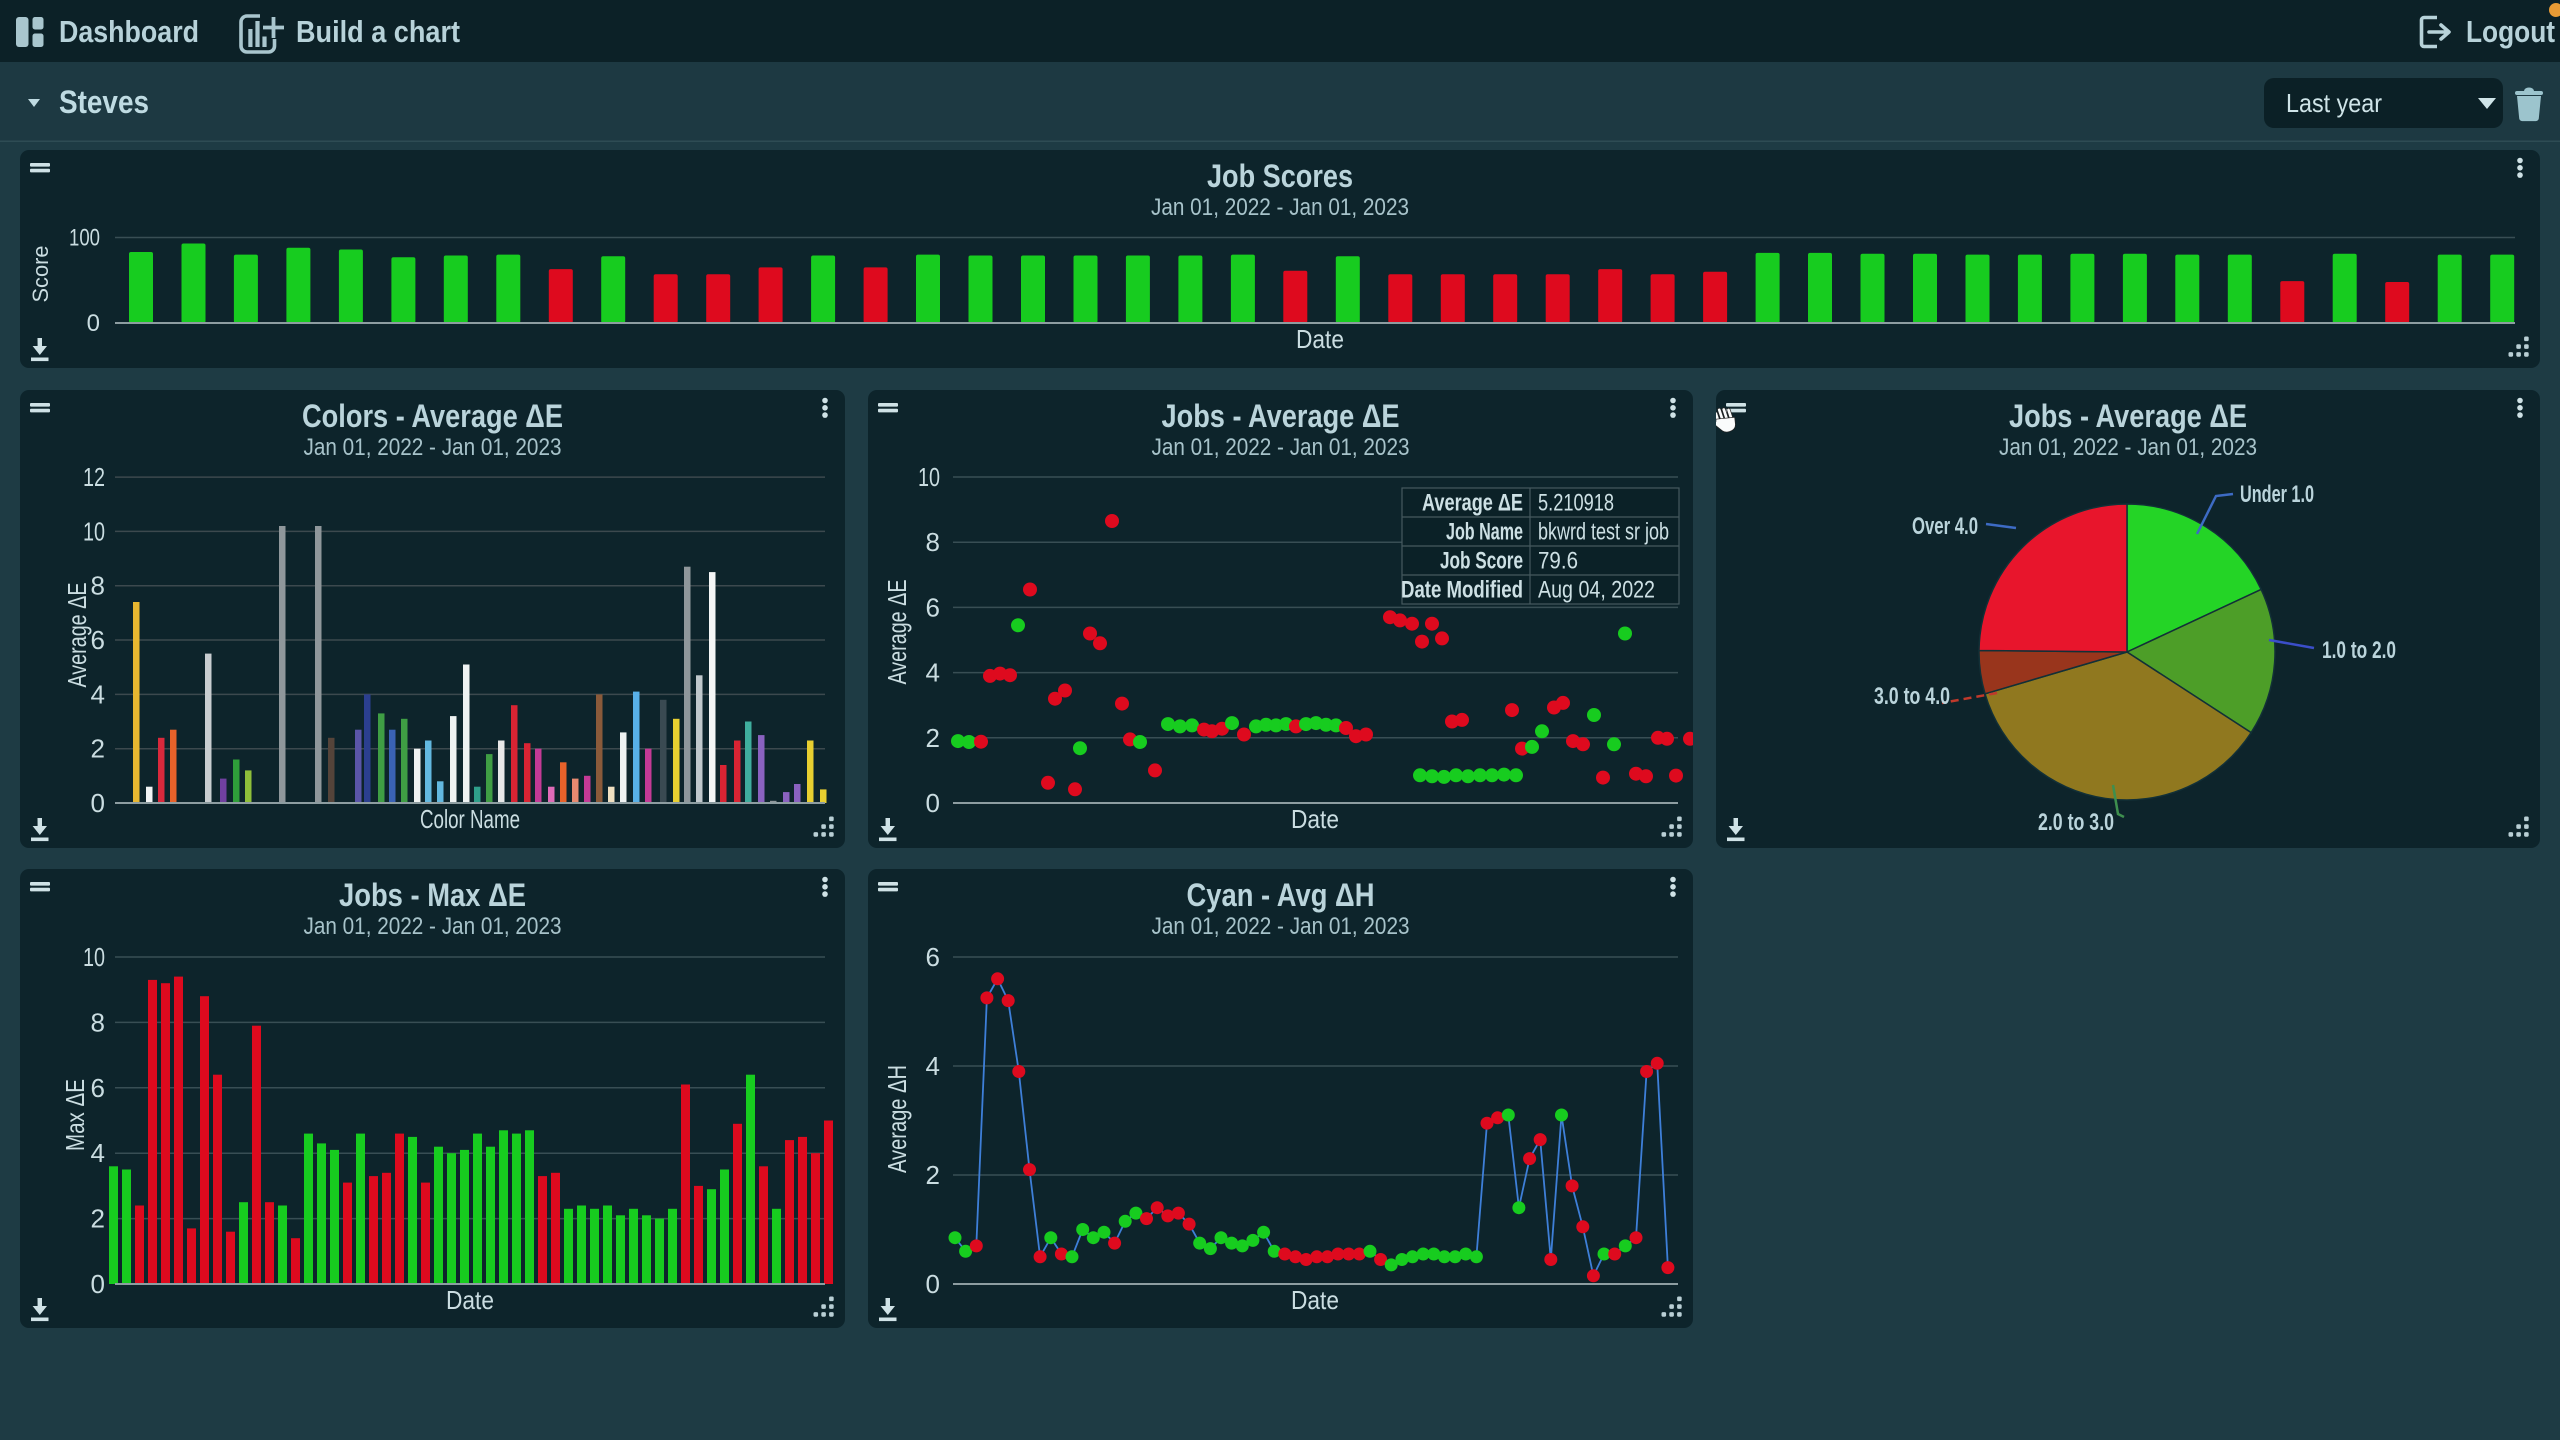 The image size is (2560, 1440). What do you see at coordinates (1603, 532) in the screenshot?
I see `svg-text: bkwrd test sr job` at bounding box center [1603, 532].